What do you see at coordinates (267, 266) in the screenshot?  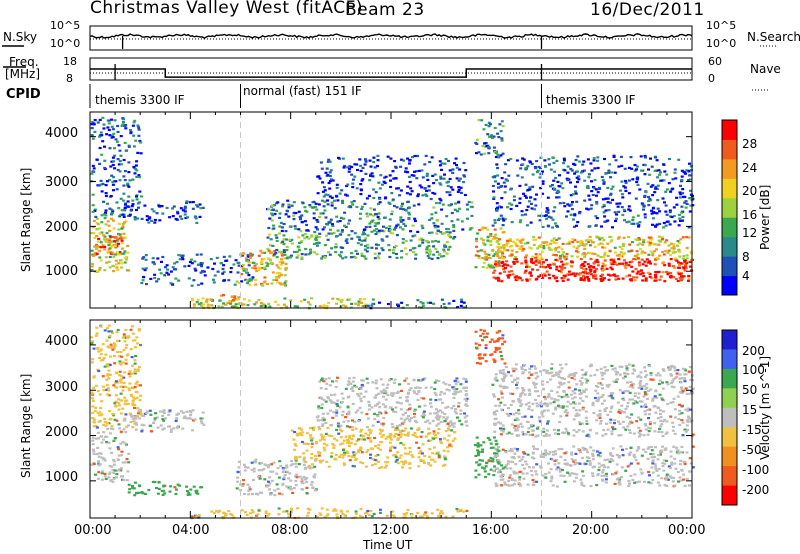 I see `power-echo-cell-r8` at bounding box center [267, 266].